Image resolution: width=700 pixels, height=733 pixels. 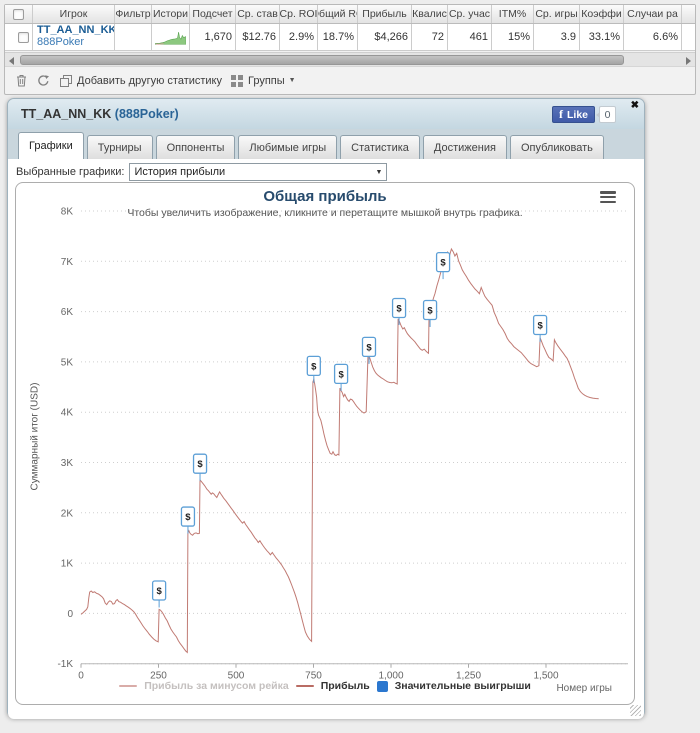 I want to click on history-sparkline, so click(x=170, y=37).